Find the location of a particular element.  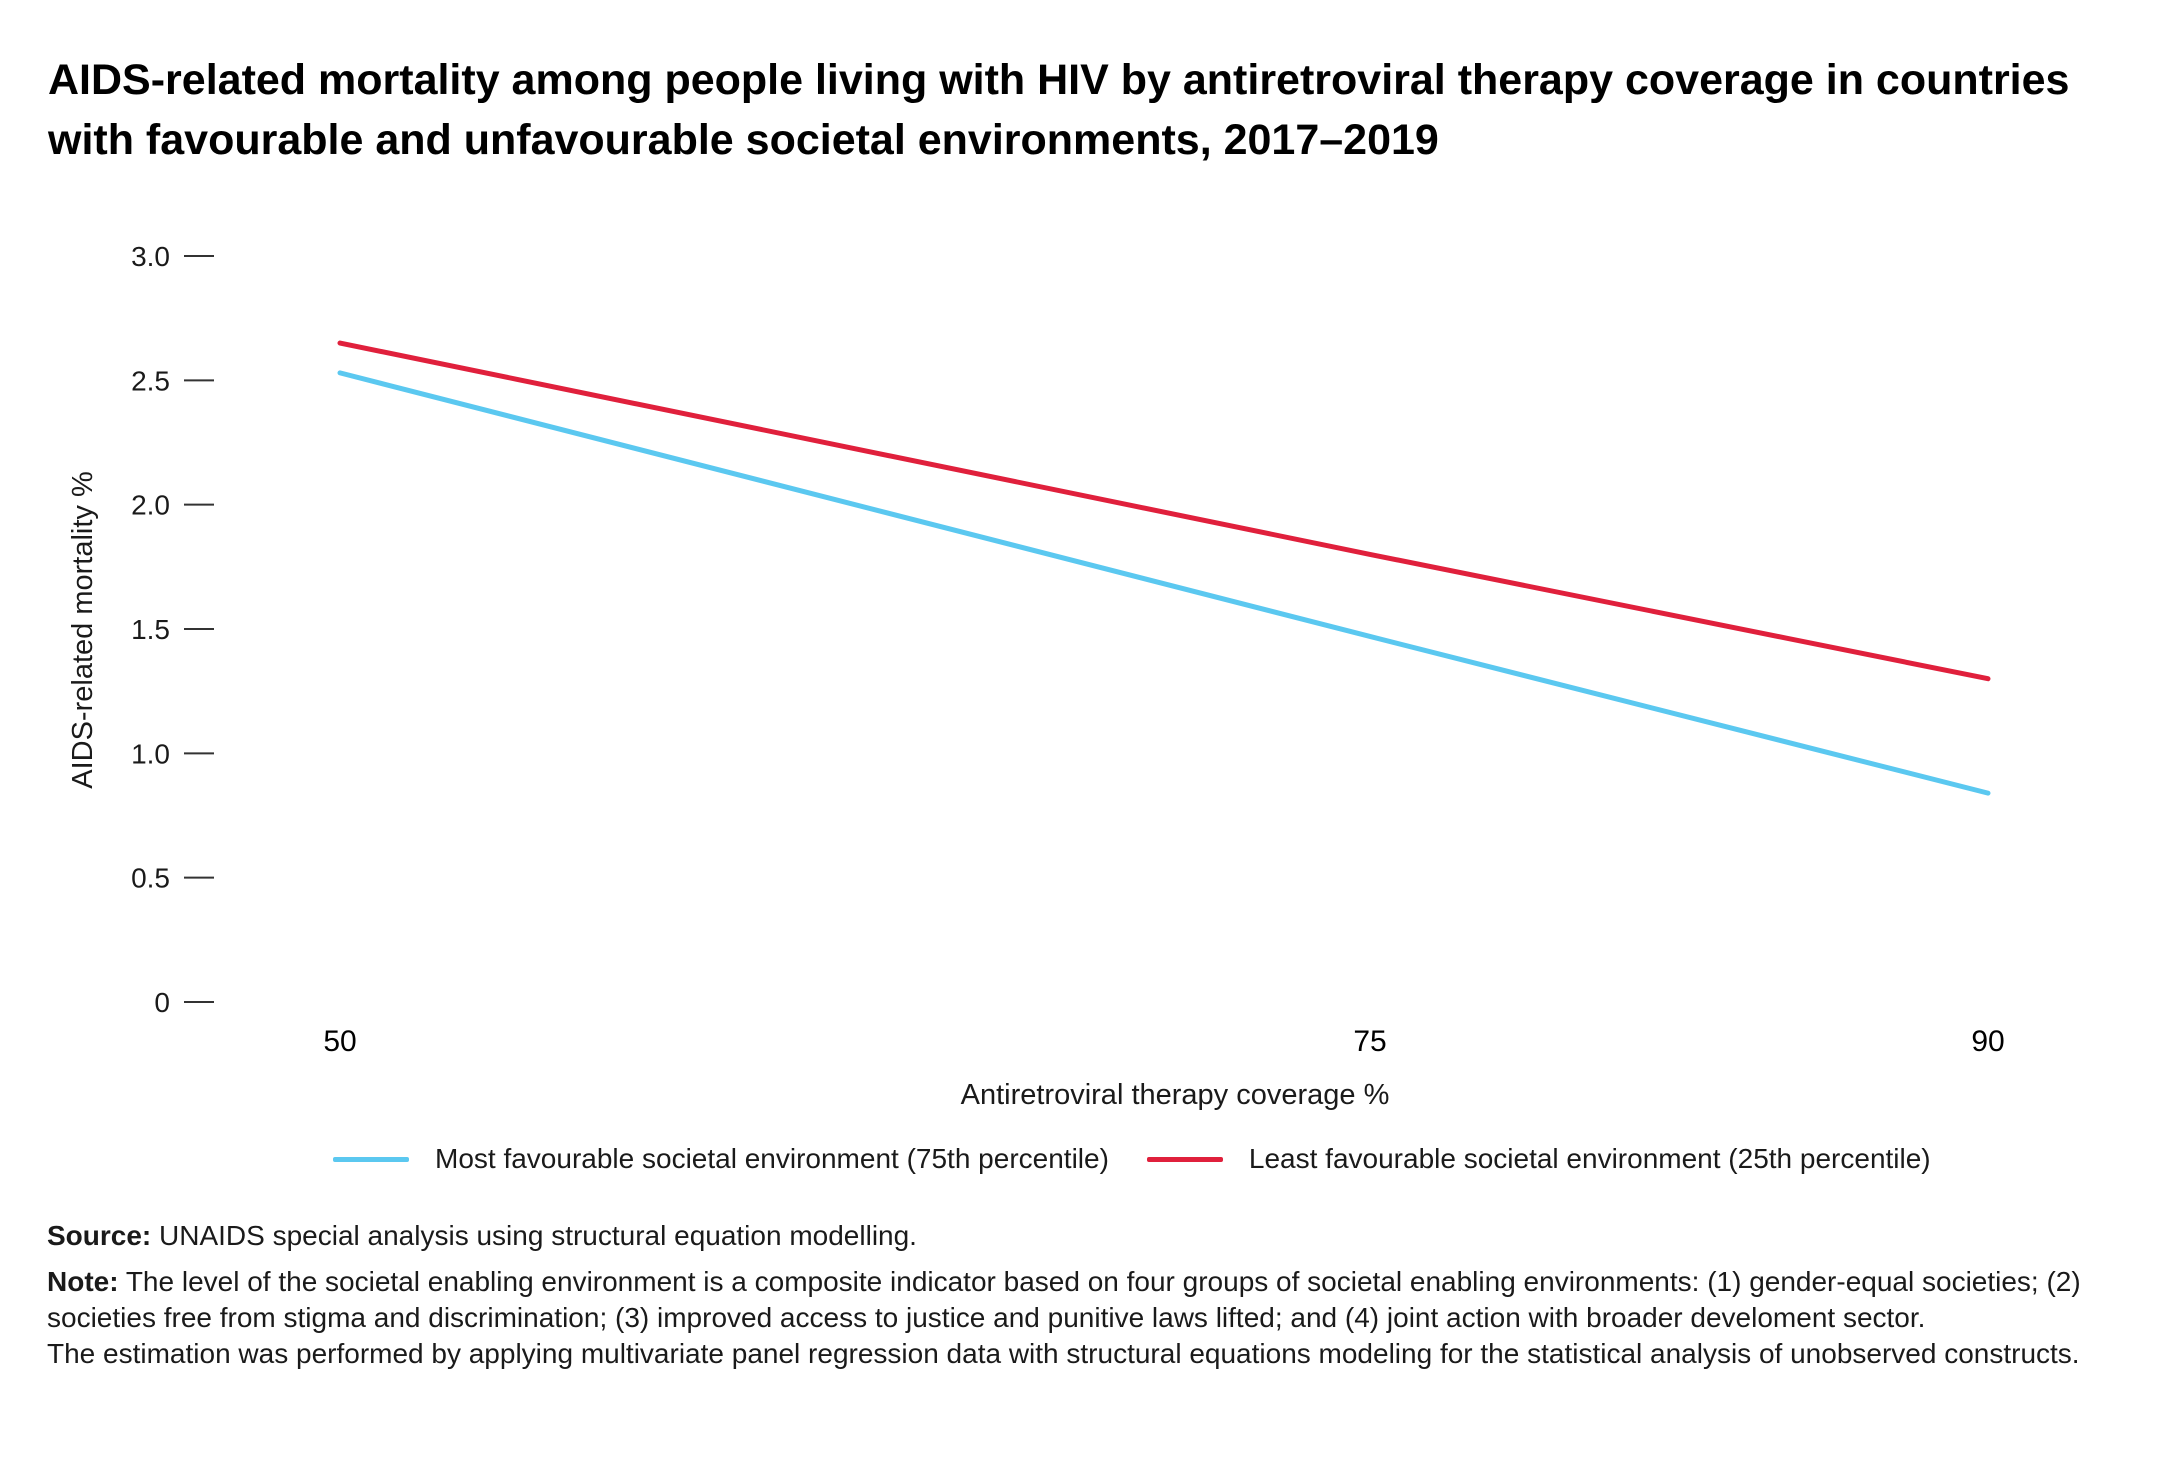

y-tick-label: 1.0 is located at coordinates (150, 753).